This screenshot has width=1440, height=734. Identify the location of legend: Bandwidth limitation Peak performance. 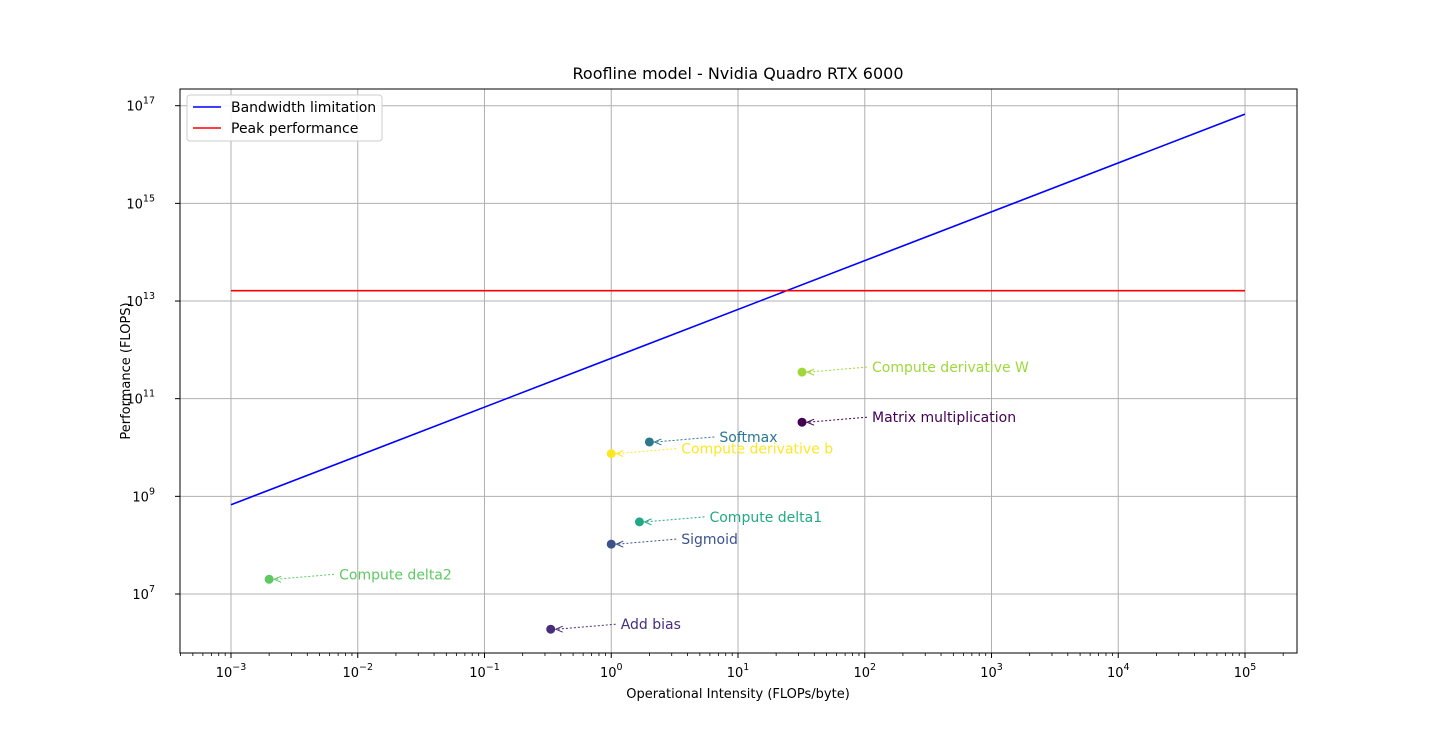
(284, 118).